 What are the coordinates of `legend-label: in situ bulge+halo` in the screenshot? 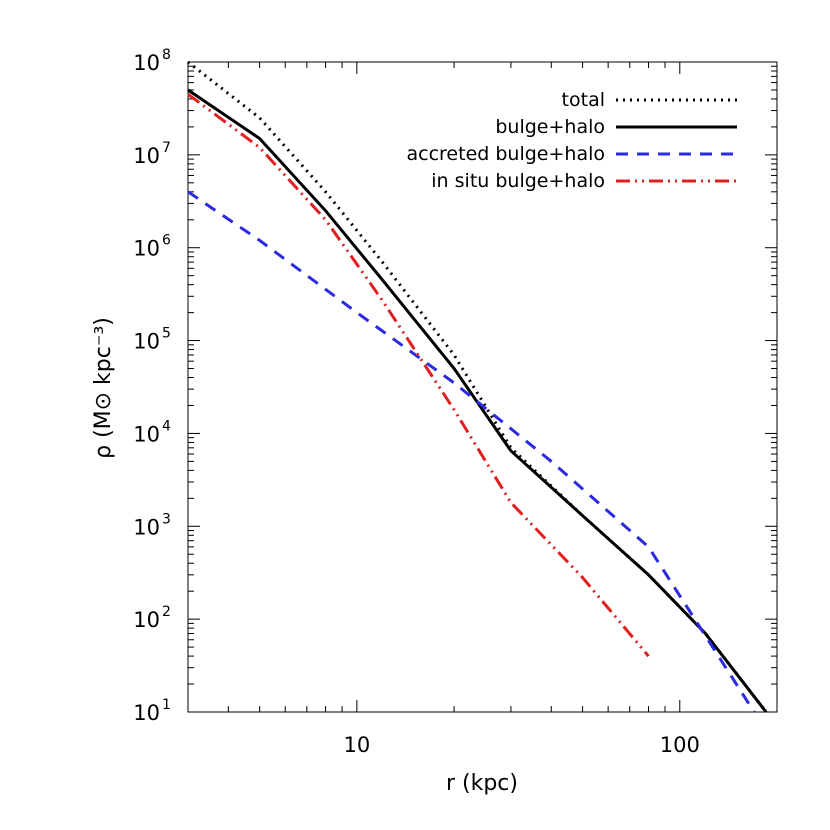 It's located at (518, 181).